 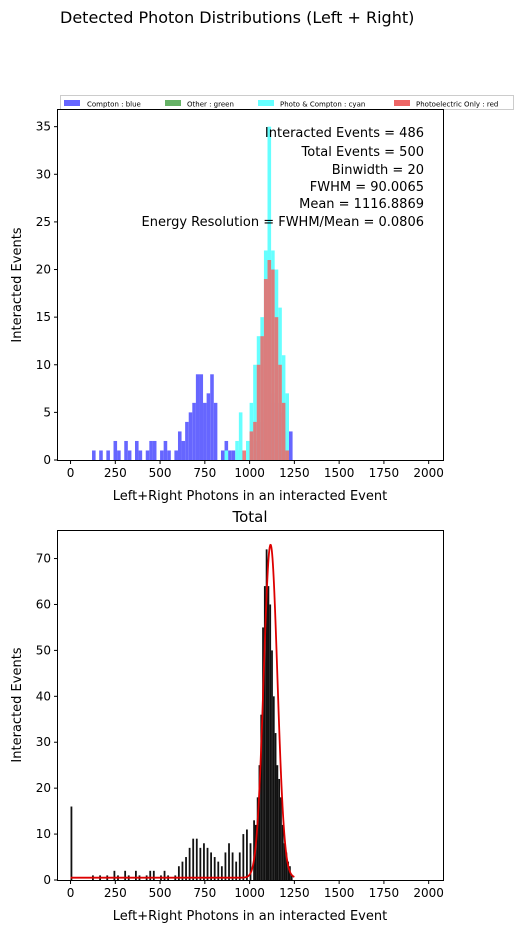 I want to click on bottom-xtick-label: 1750, so click(x=384, y=893).